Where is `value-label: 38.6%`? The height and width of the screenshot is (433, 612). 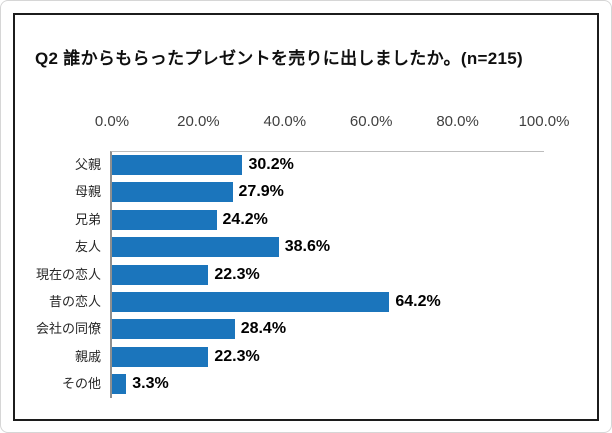
value-label: 38.6% is located at coordinates (307, 247).